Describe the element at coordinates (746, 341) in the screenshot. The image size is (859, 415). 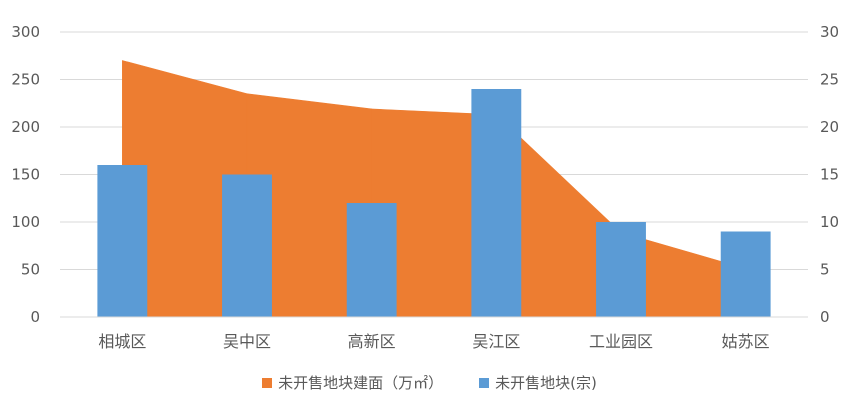
I see `x-tick-label: 姑苏区` at that location.